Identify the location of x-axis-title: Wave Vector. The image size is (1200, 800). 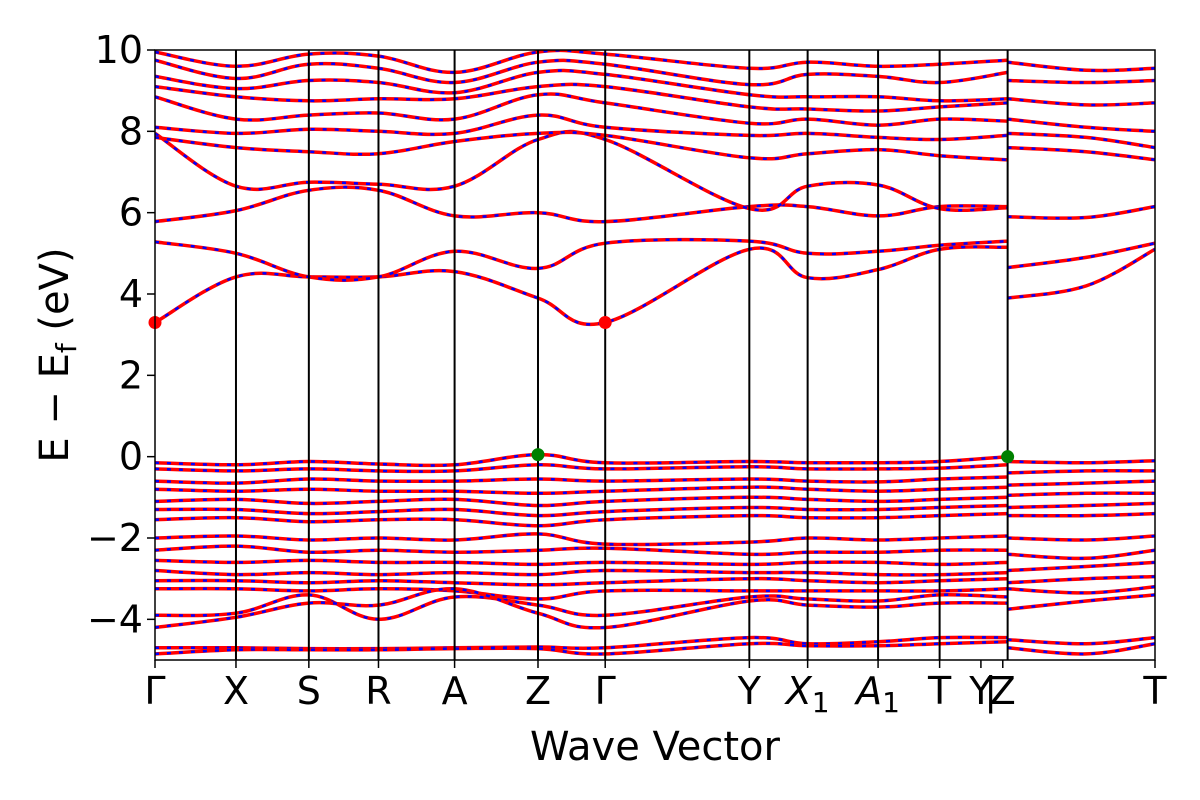
(655, 747).